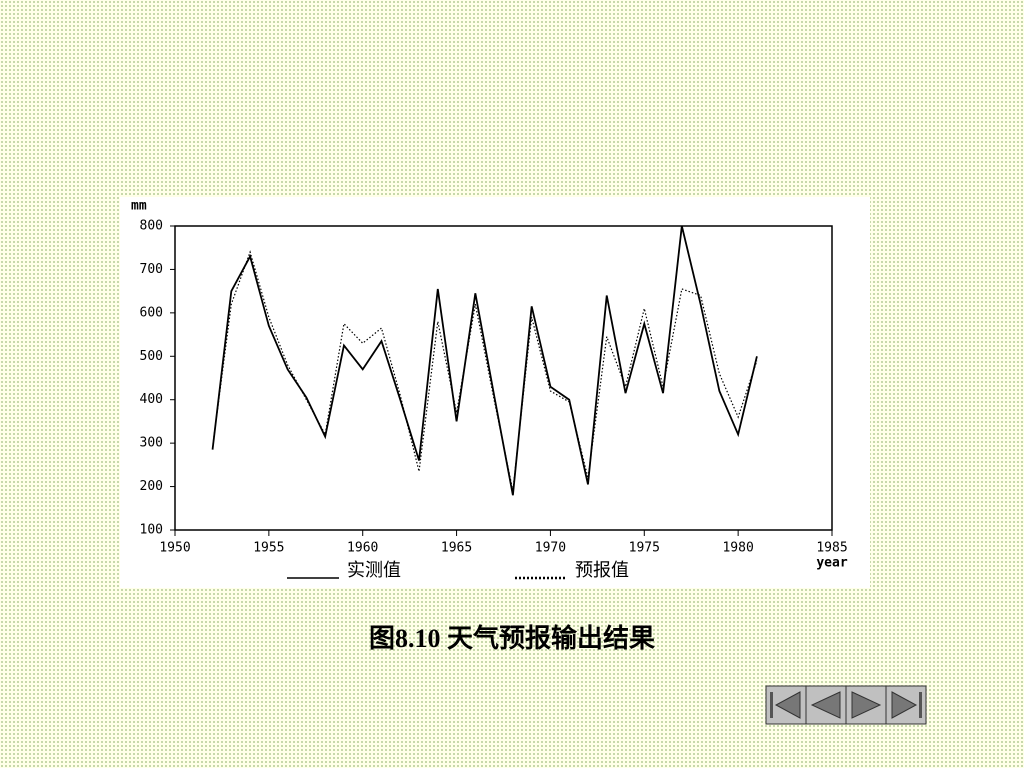  Describe the element at coordinates (737, 548) in the screenshot. I see `x-tick-label: 1980` at that location.